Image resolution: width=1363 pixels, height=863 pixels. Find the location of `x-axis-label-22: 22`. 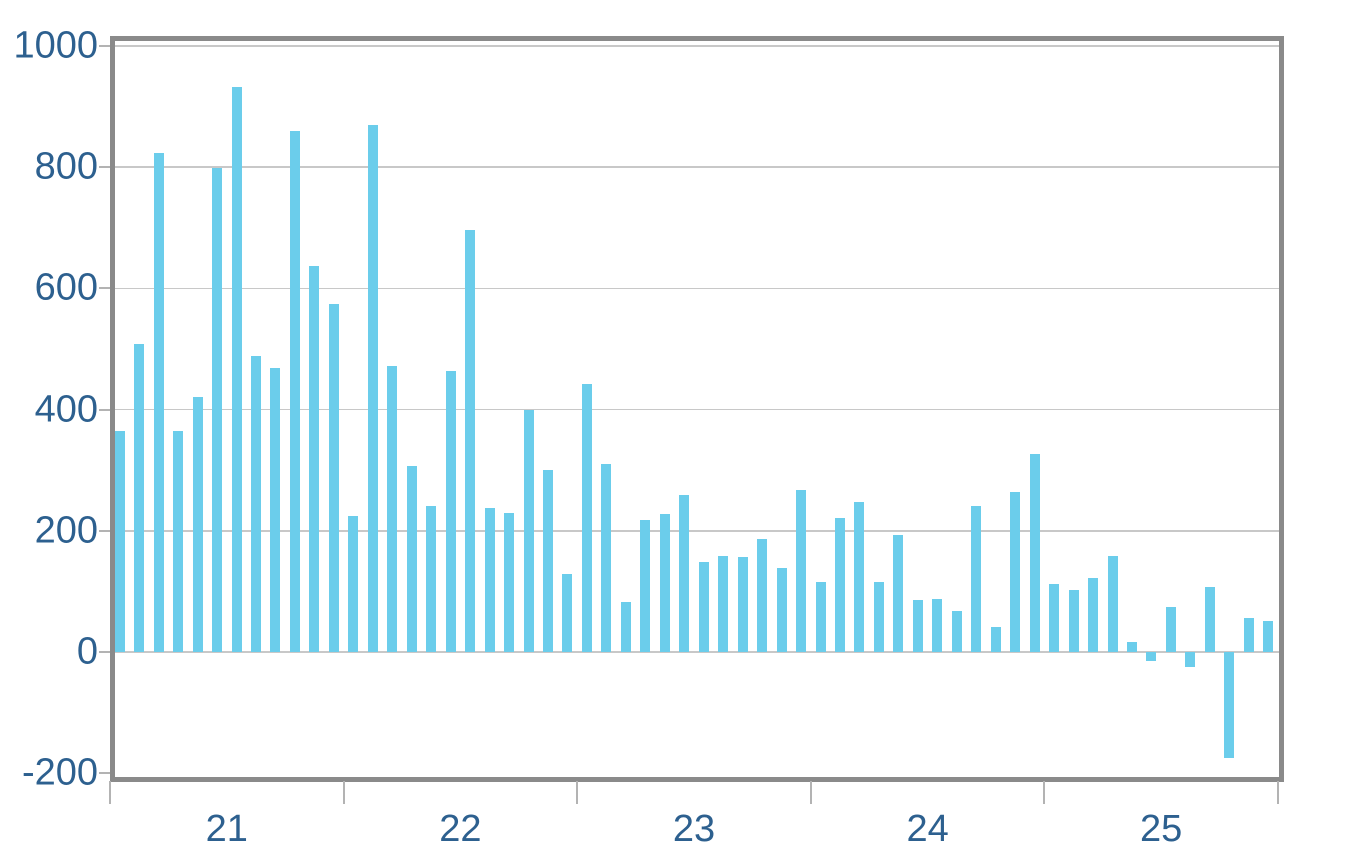

x-axis-label-22: 22 is located at coordinates (460, 829).